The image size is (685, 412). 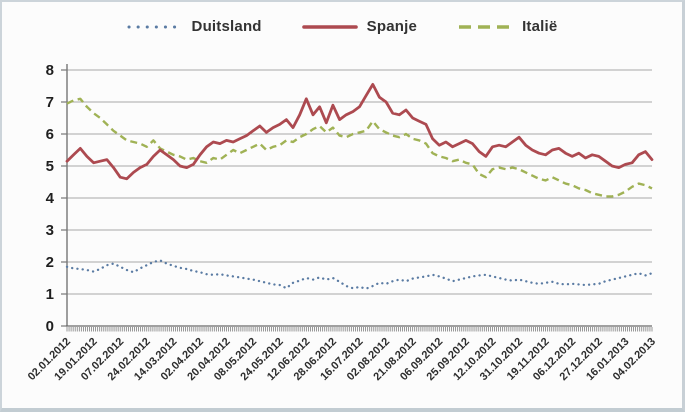 What do you see at coordinates (50, 166) in the screenshot?
I see `svg-text: 5` at bounding box center [50, 166].